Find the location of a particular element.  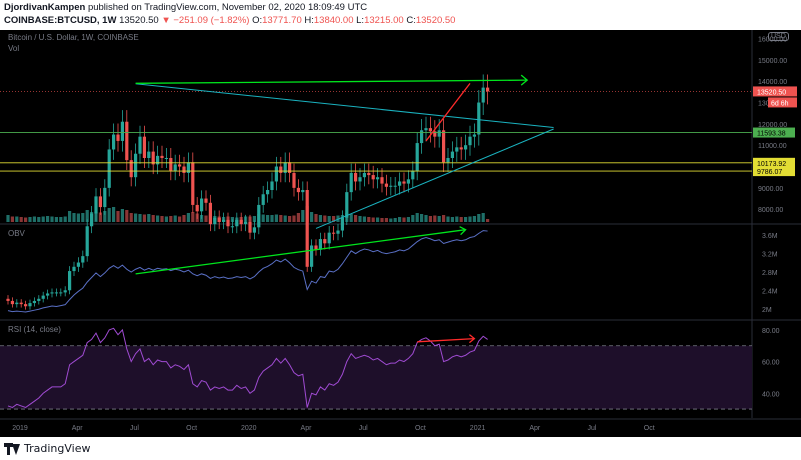

level-price-label: 11593.38 is located at coordinates (771, 134).